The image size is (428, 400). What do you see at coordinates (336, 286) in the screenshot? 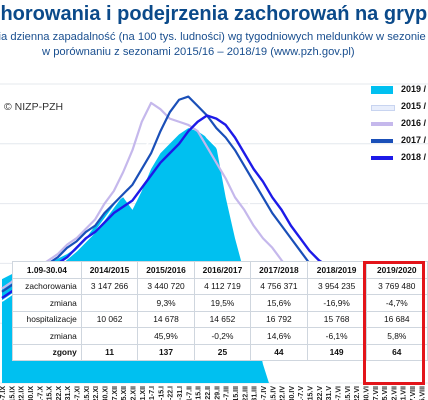
I see `table-cell: 3 954 235` at bounding box center [336, 286].